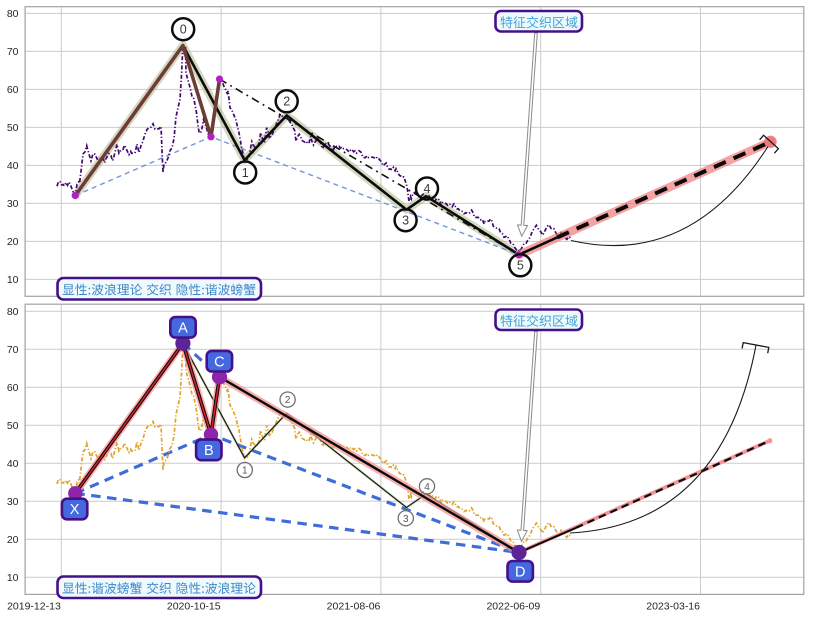  I want to click on svg-text: 5, so click(520, 266).